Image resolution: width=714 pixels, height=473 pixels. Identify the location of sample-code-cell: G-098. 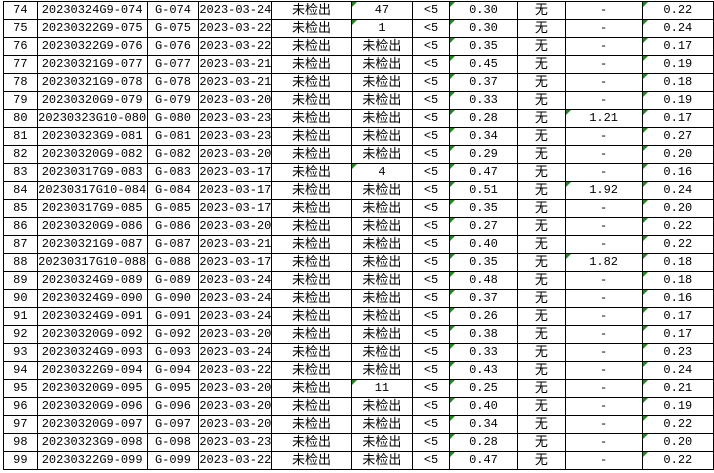
(173, 442).